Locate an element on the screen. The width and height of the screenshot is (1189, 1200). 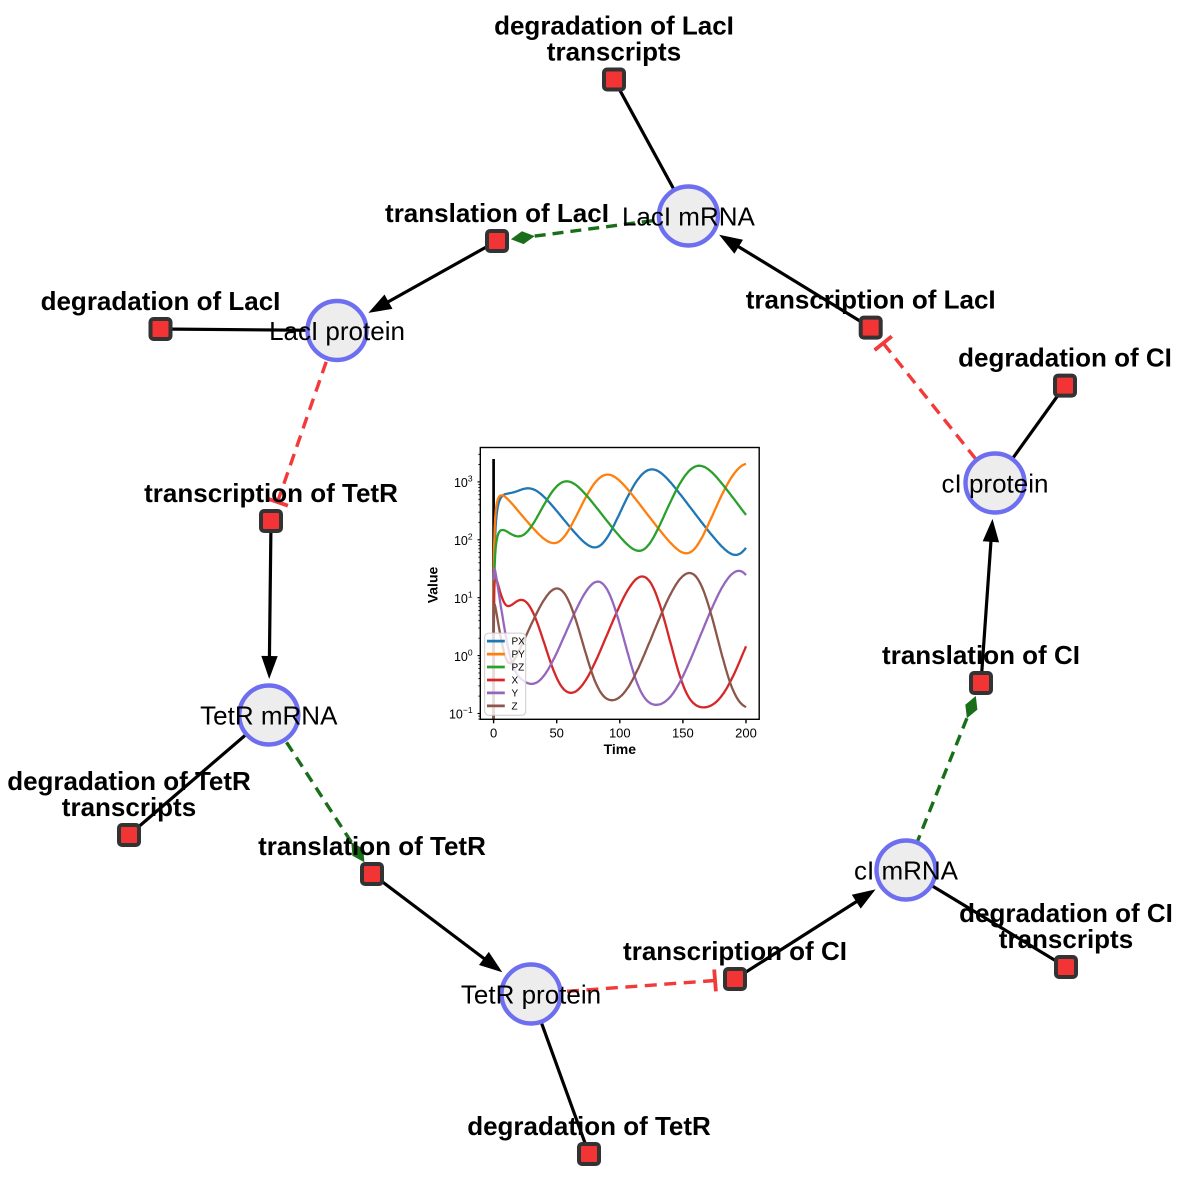
svg-text: PX is located at coordinates (519, 642).